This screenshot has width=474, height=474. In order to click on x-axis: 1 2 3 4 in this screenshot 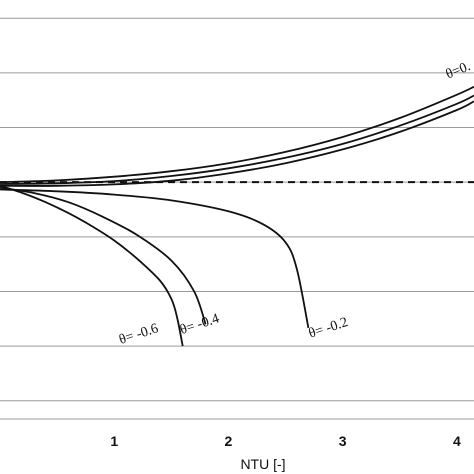, I will do `click(237, 433)`.